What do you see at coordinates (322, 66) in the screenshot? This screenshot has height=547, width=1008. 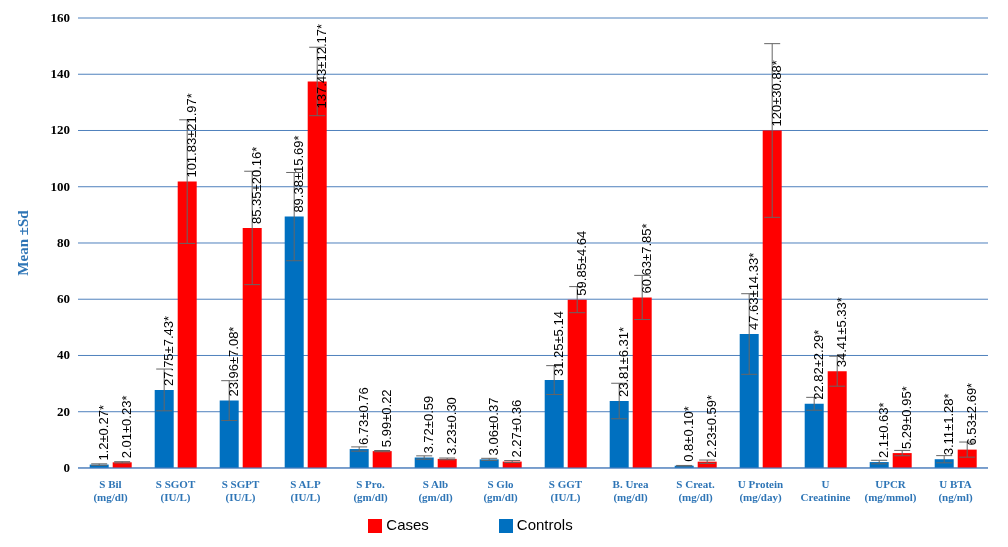 I see `data-label: 137.43±12.17*` at bounding box center [322, 66].